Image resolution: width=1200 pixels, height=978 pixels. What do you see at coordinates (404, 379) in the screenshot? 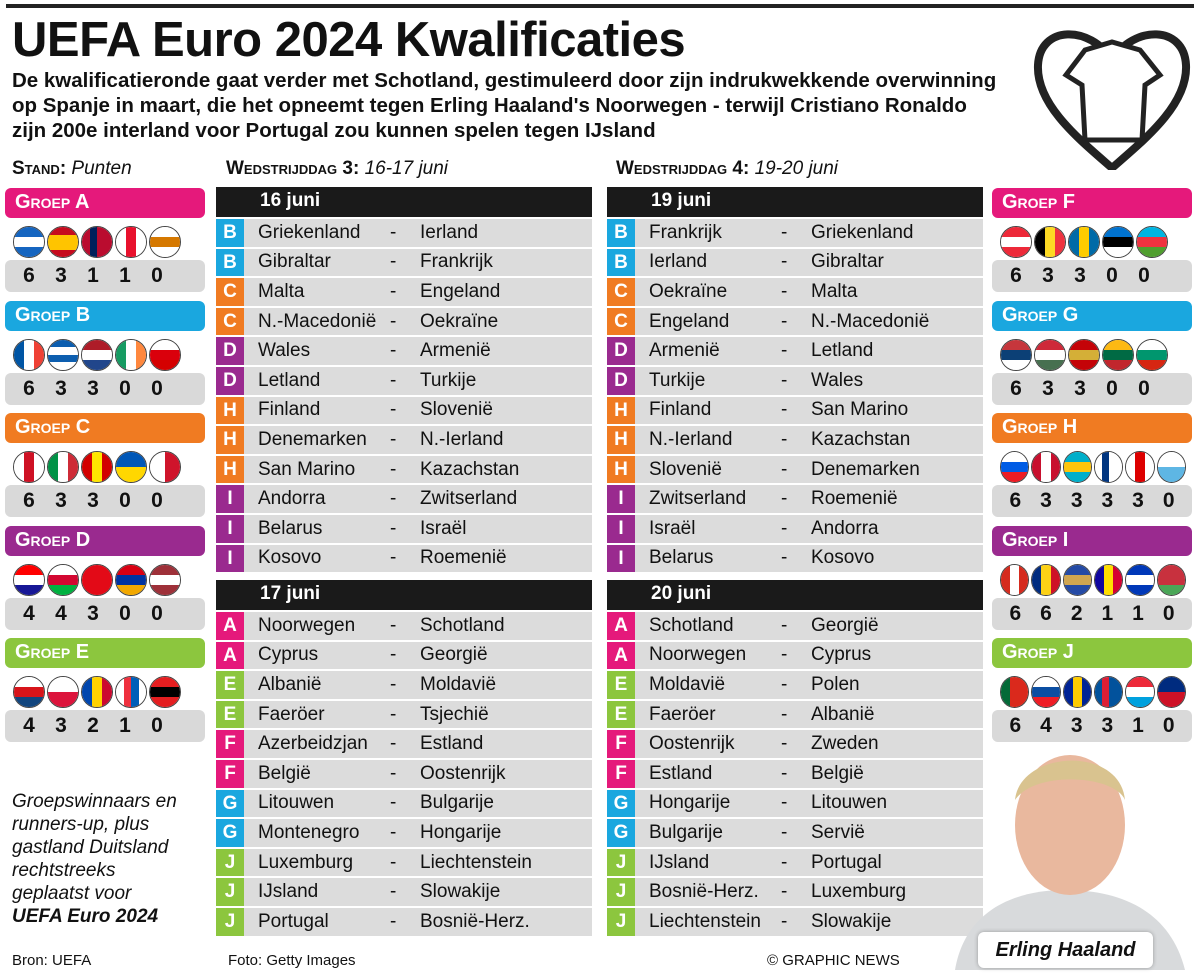
I see `match-row: D Letland - Turkije` at bounding box center [404, 379].